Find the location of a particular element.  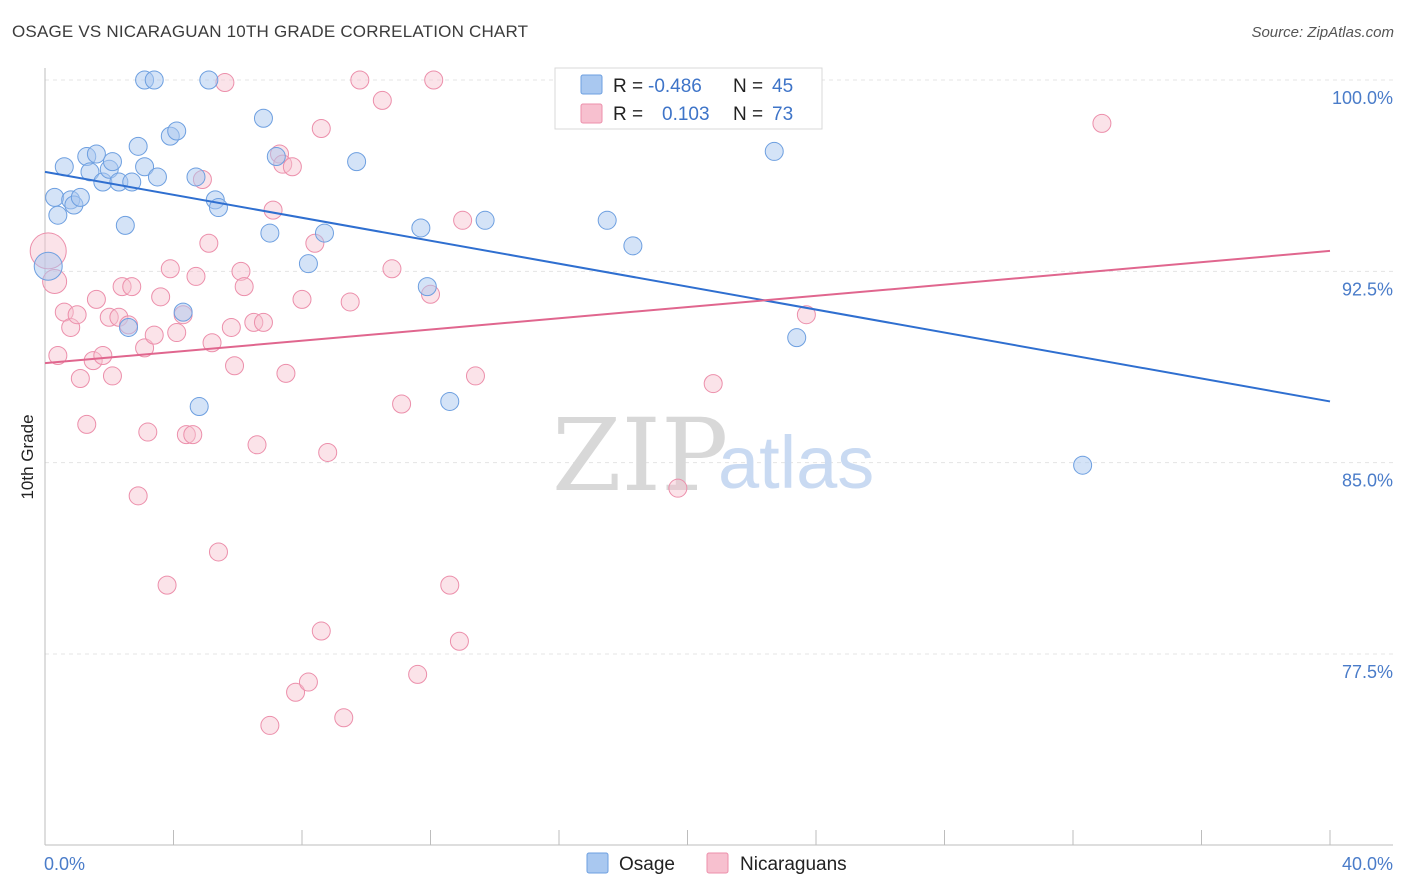

legend-swatch-nicaraguans is located at coordinates (717, 863).